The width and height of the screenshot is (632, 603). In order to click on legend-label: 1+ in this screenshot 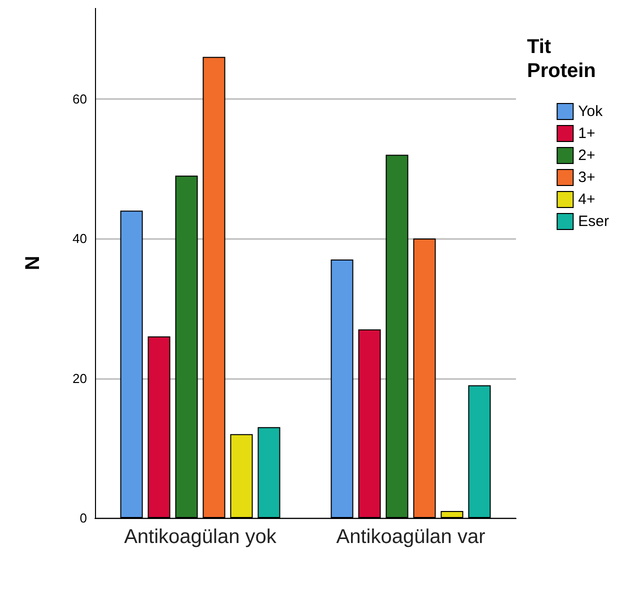, I will do `click(587, 133)`.